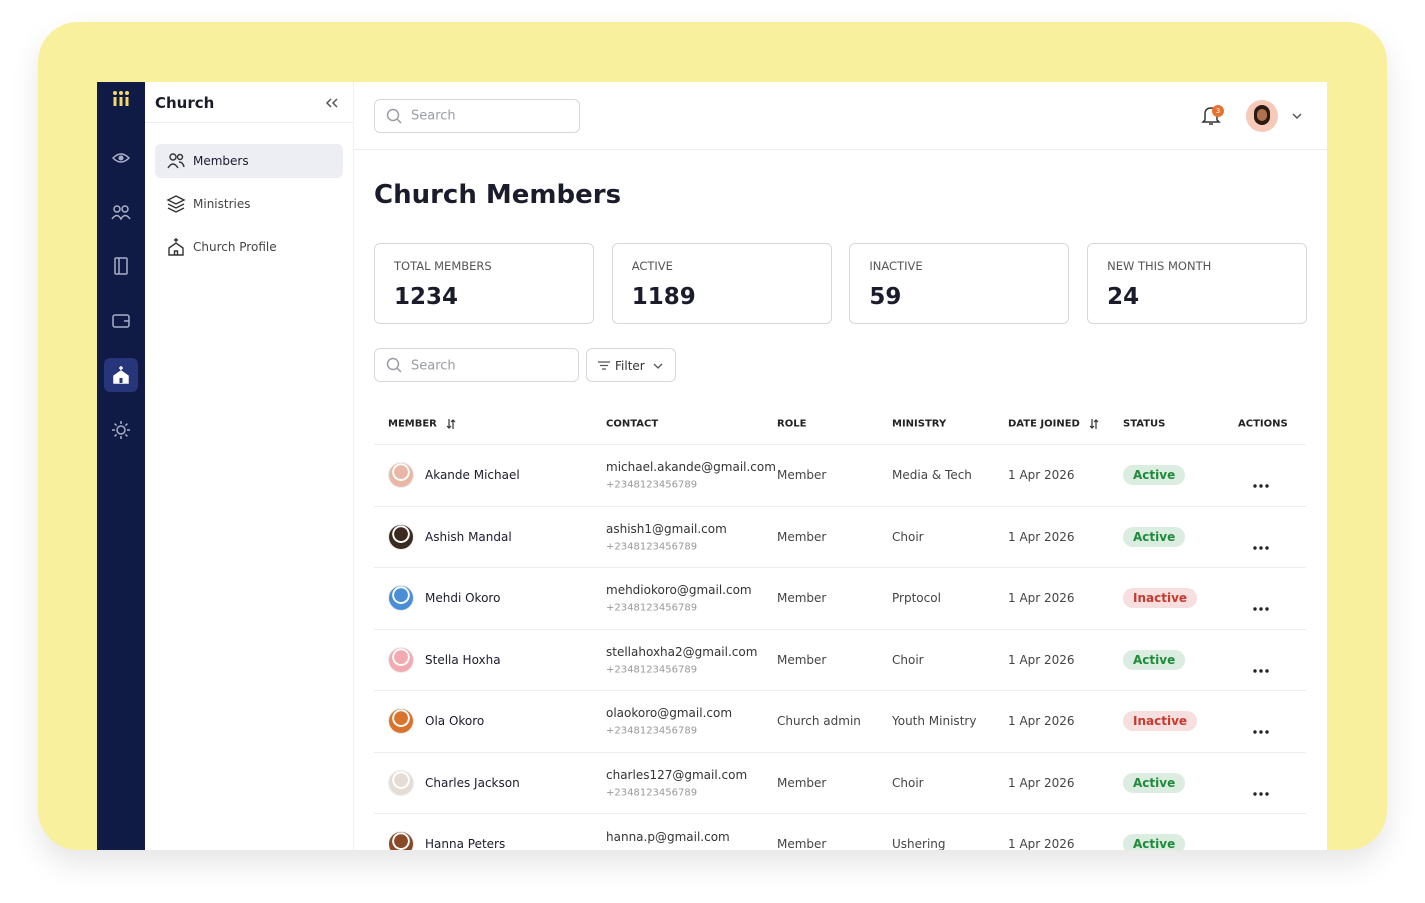 The height and width of the screenshot is (903, 1425). I want to click on member-name: Hanna Peters, so click(465, 843).